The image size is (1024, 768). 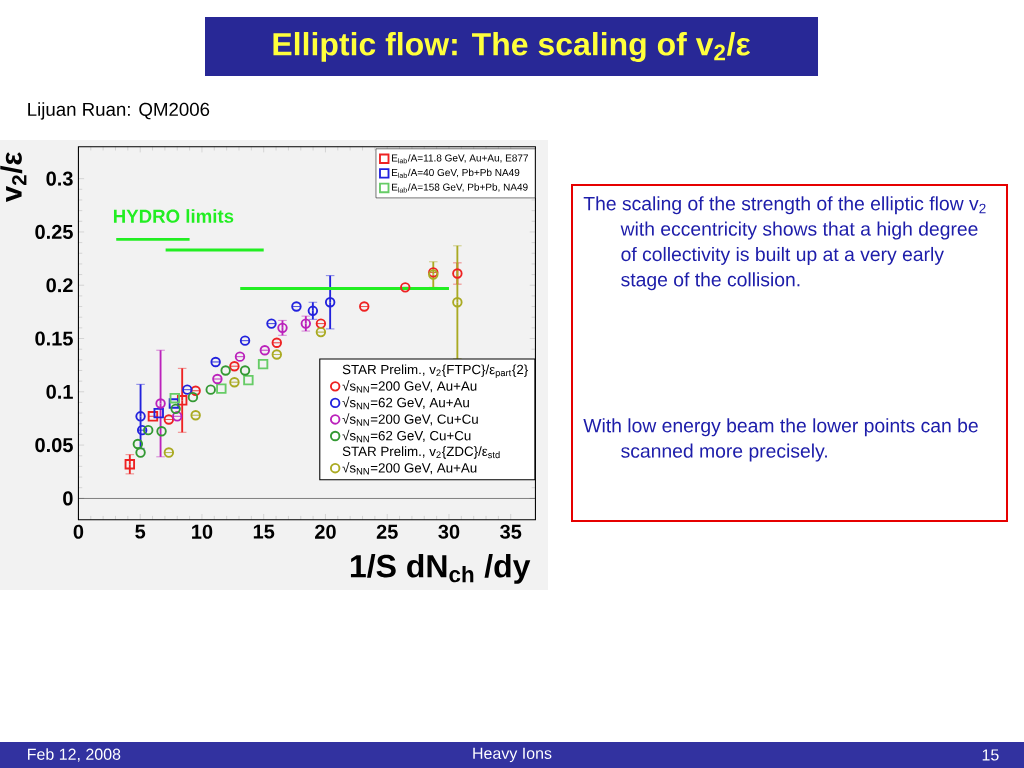 I want to click on text: The scaling of the strength of the elliptic flow v$_{2}$ with eccentricity shows that a high degree of collectivity is built up at a very early stage of the collision., so click(x=784, y=243).